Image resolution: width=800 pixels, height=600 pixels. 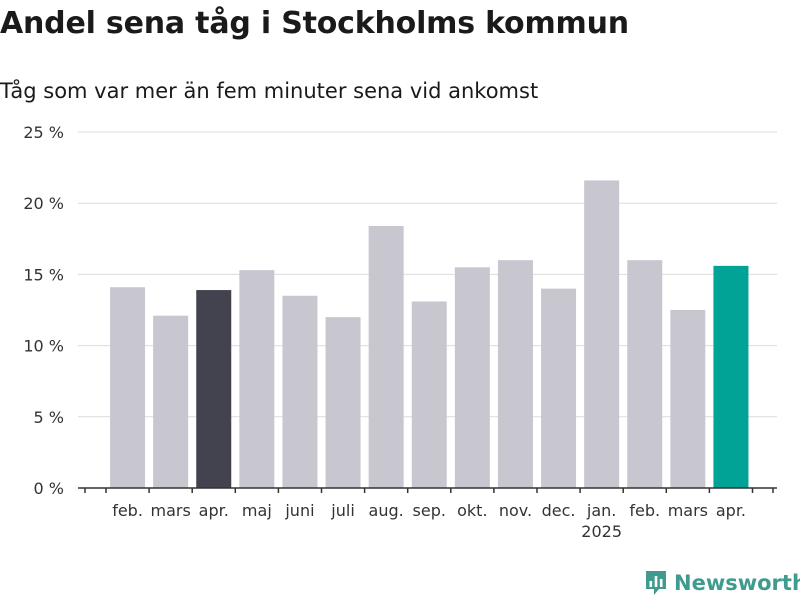 I want to click on x-tick-label: maj, so click(x=257, y=510).